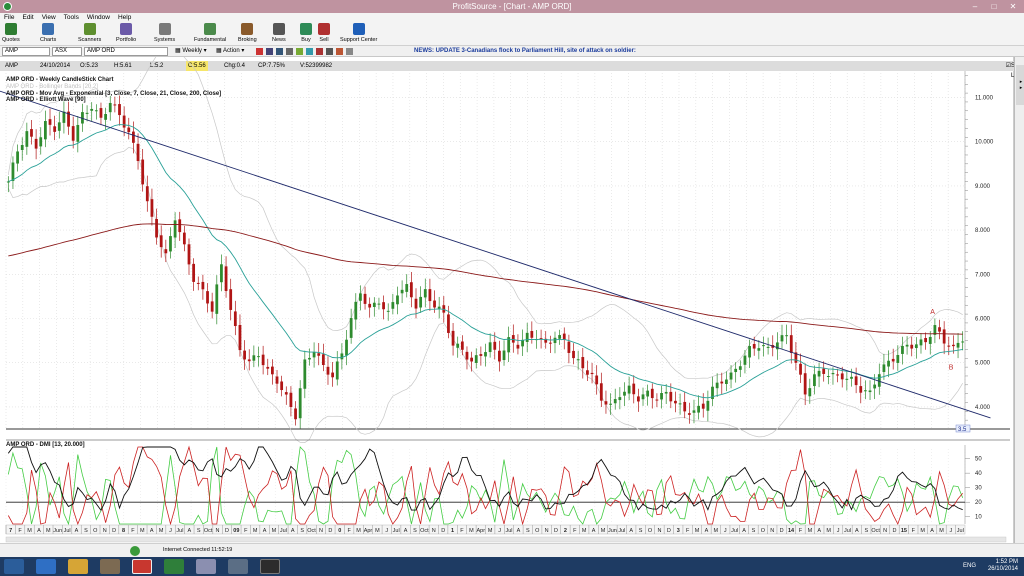 Image resolution: width=1024 pixels, height=576 pixels. What do you see at coordinates (14, 566) in the screenshot?
I see `start-windows-icon` at bounding box center [14, 566].